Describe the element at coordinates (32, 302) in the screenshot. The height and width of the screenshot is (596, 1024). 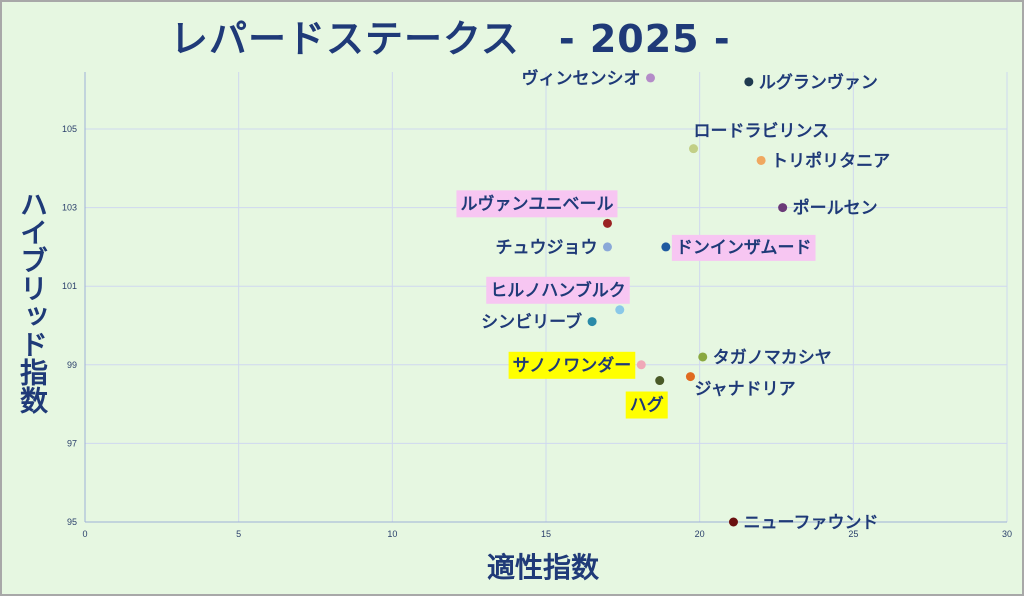
I see `y-axis-label: ハイブリッド指数` at that location.